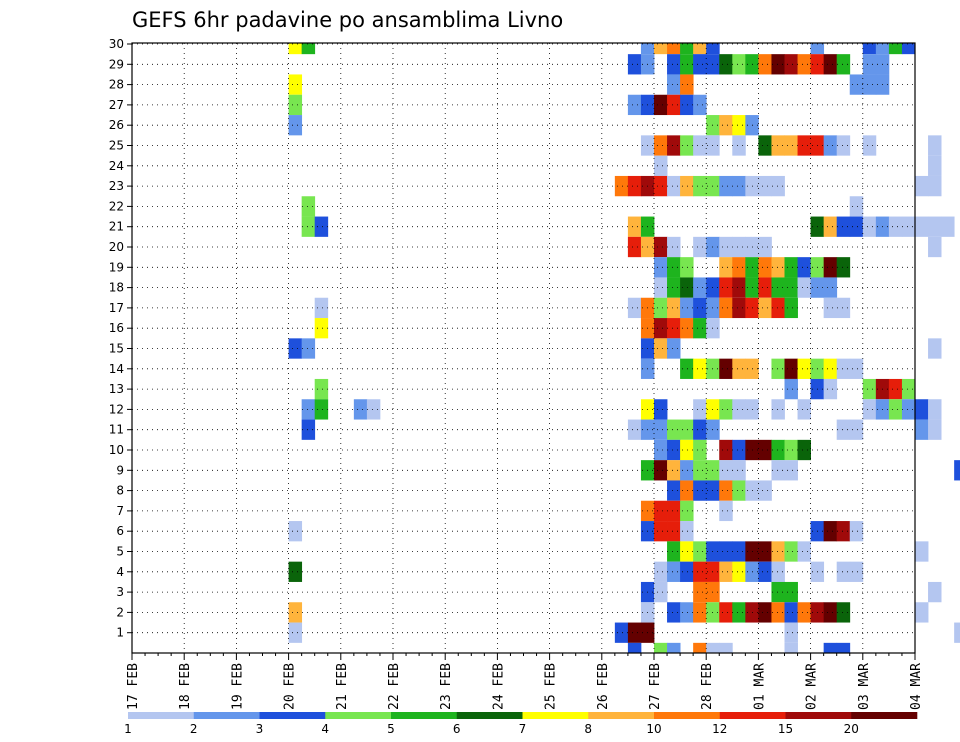 This screenshot has height=742, width=960. I want to click on x-tick-label: 23 FEB, so click(446, 686).